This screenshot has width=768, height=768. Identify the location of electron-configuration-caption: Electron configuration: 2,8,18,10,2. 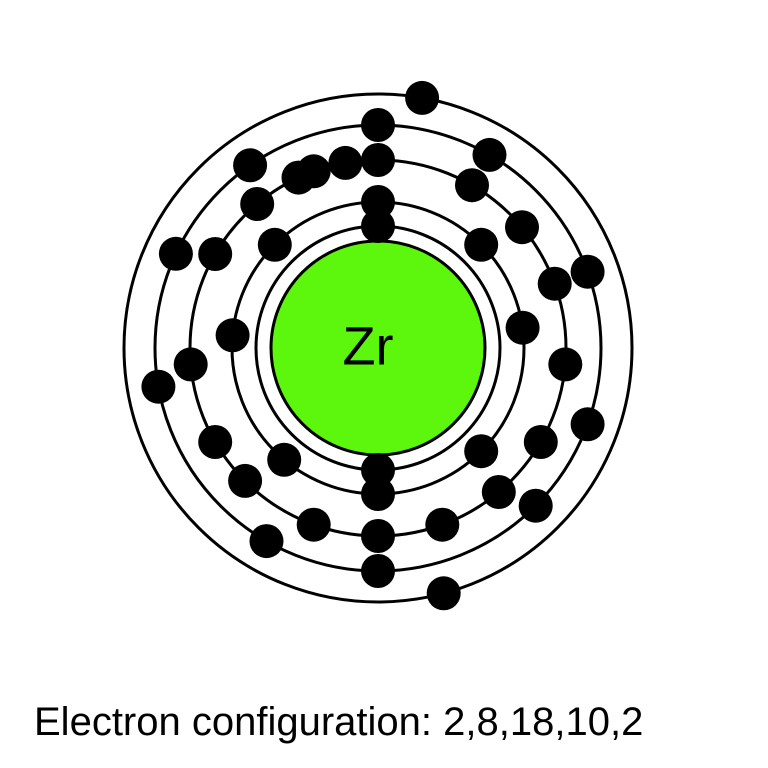
(338, 722).